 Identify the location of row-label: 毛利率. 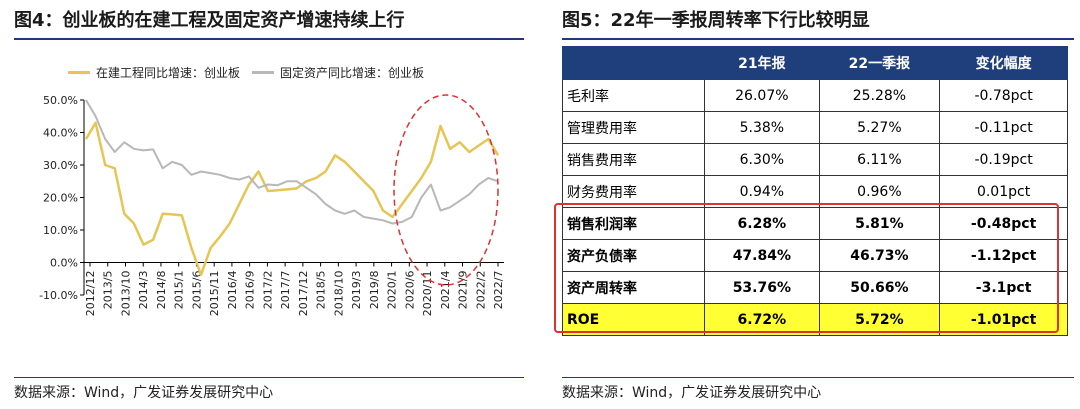
(633, 95).